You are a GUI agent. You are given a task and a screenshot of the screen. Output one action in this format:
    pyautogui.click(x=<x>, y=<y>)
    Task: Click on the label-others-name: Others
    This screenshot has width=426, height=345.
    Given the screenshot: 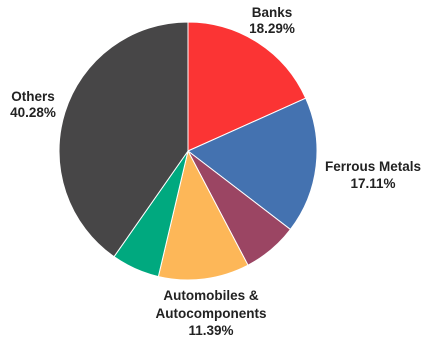 What is the action you would take?
    pyautogui.click(x=33, y=96)
    